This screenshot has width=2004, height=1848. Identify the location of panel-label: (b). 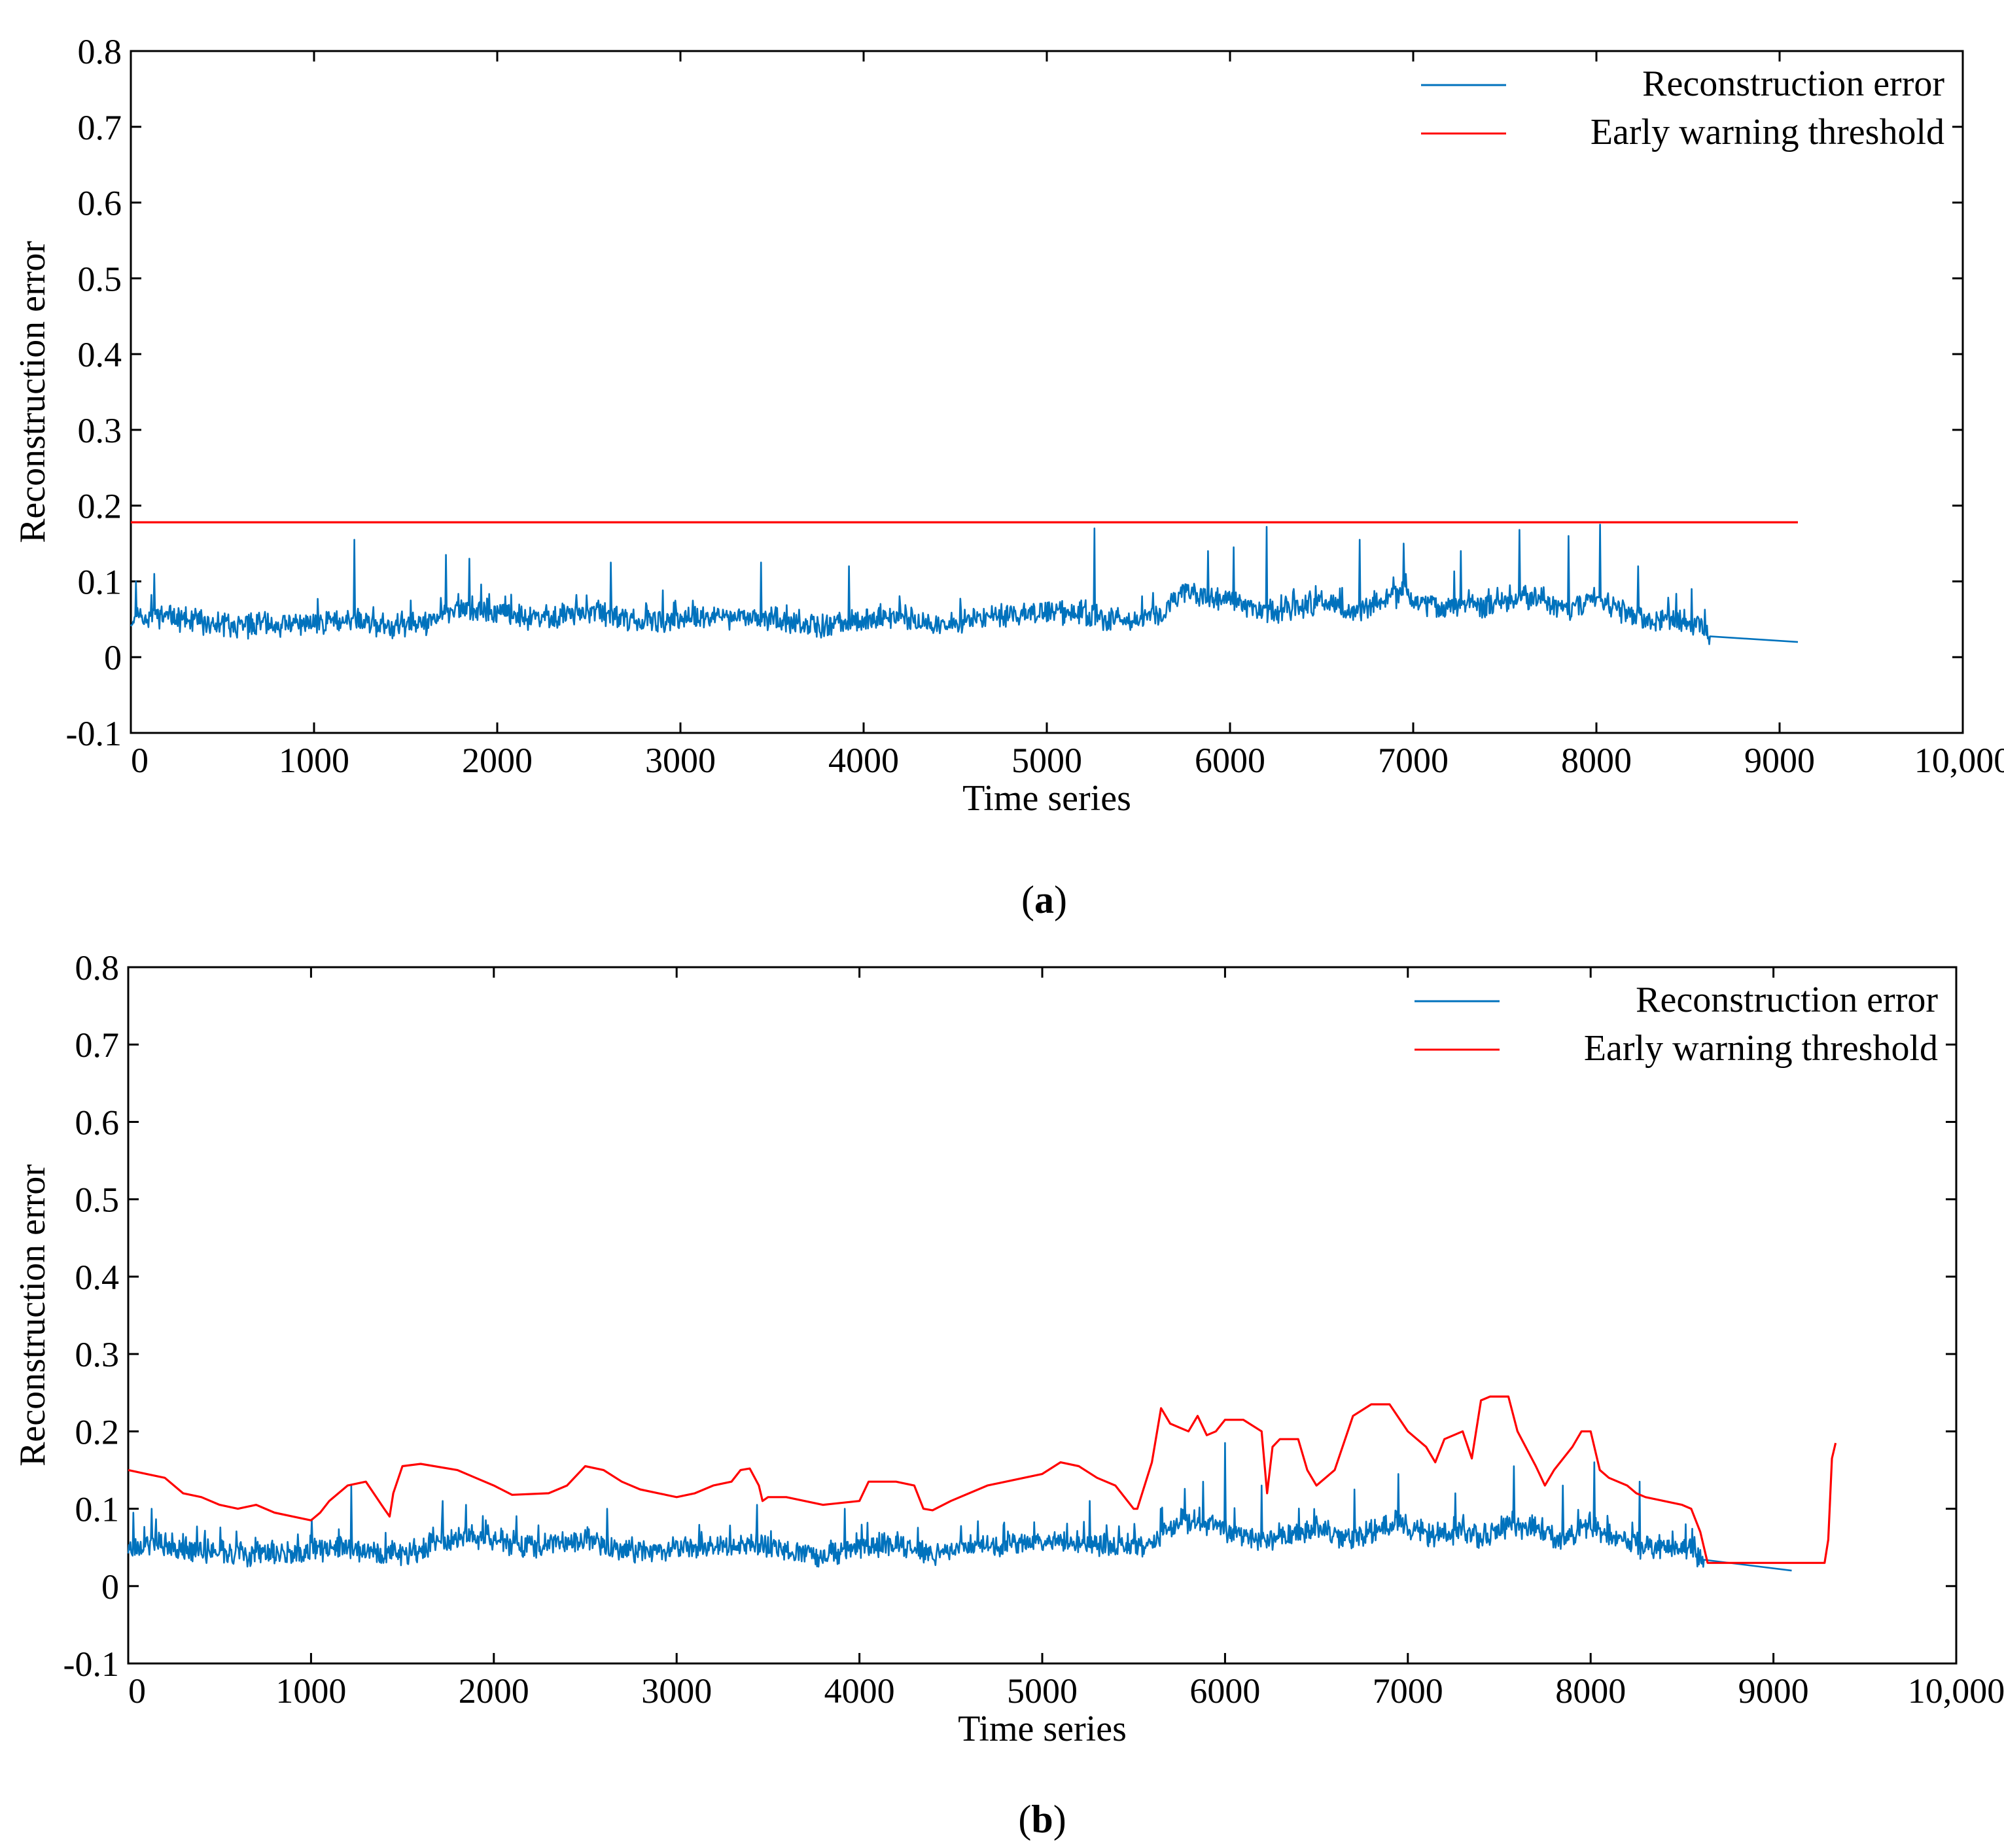
(1042, 1820).